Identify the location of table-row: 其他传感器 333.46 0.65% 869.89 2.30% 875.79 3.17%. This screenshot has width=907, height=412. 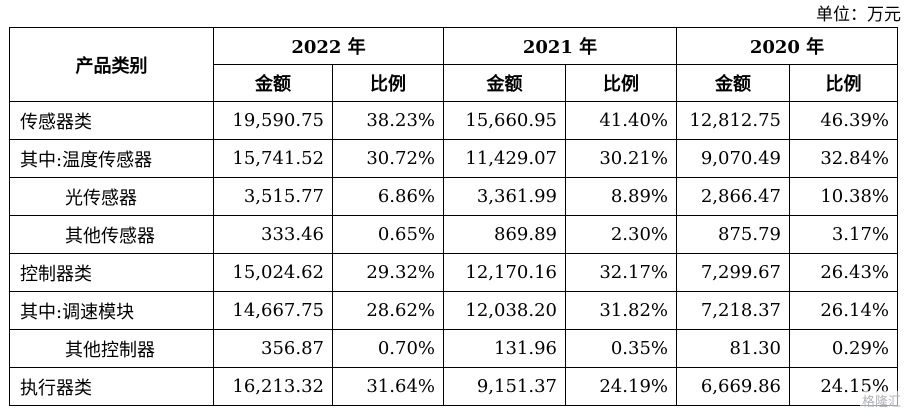
(453, 234).